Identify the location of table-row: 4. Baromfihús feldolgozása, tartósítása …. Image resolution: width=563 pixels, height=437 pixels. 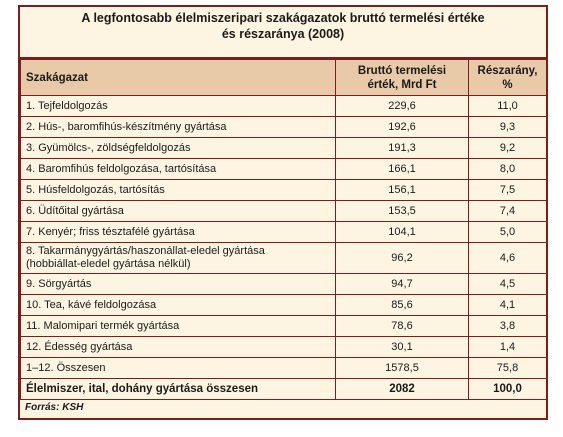
(283, 169).